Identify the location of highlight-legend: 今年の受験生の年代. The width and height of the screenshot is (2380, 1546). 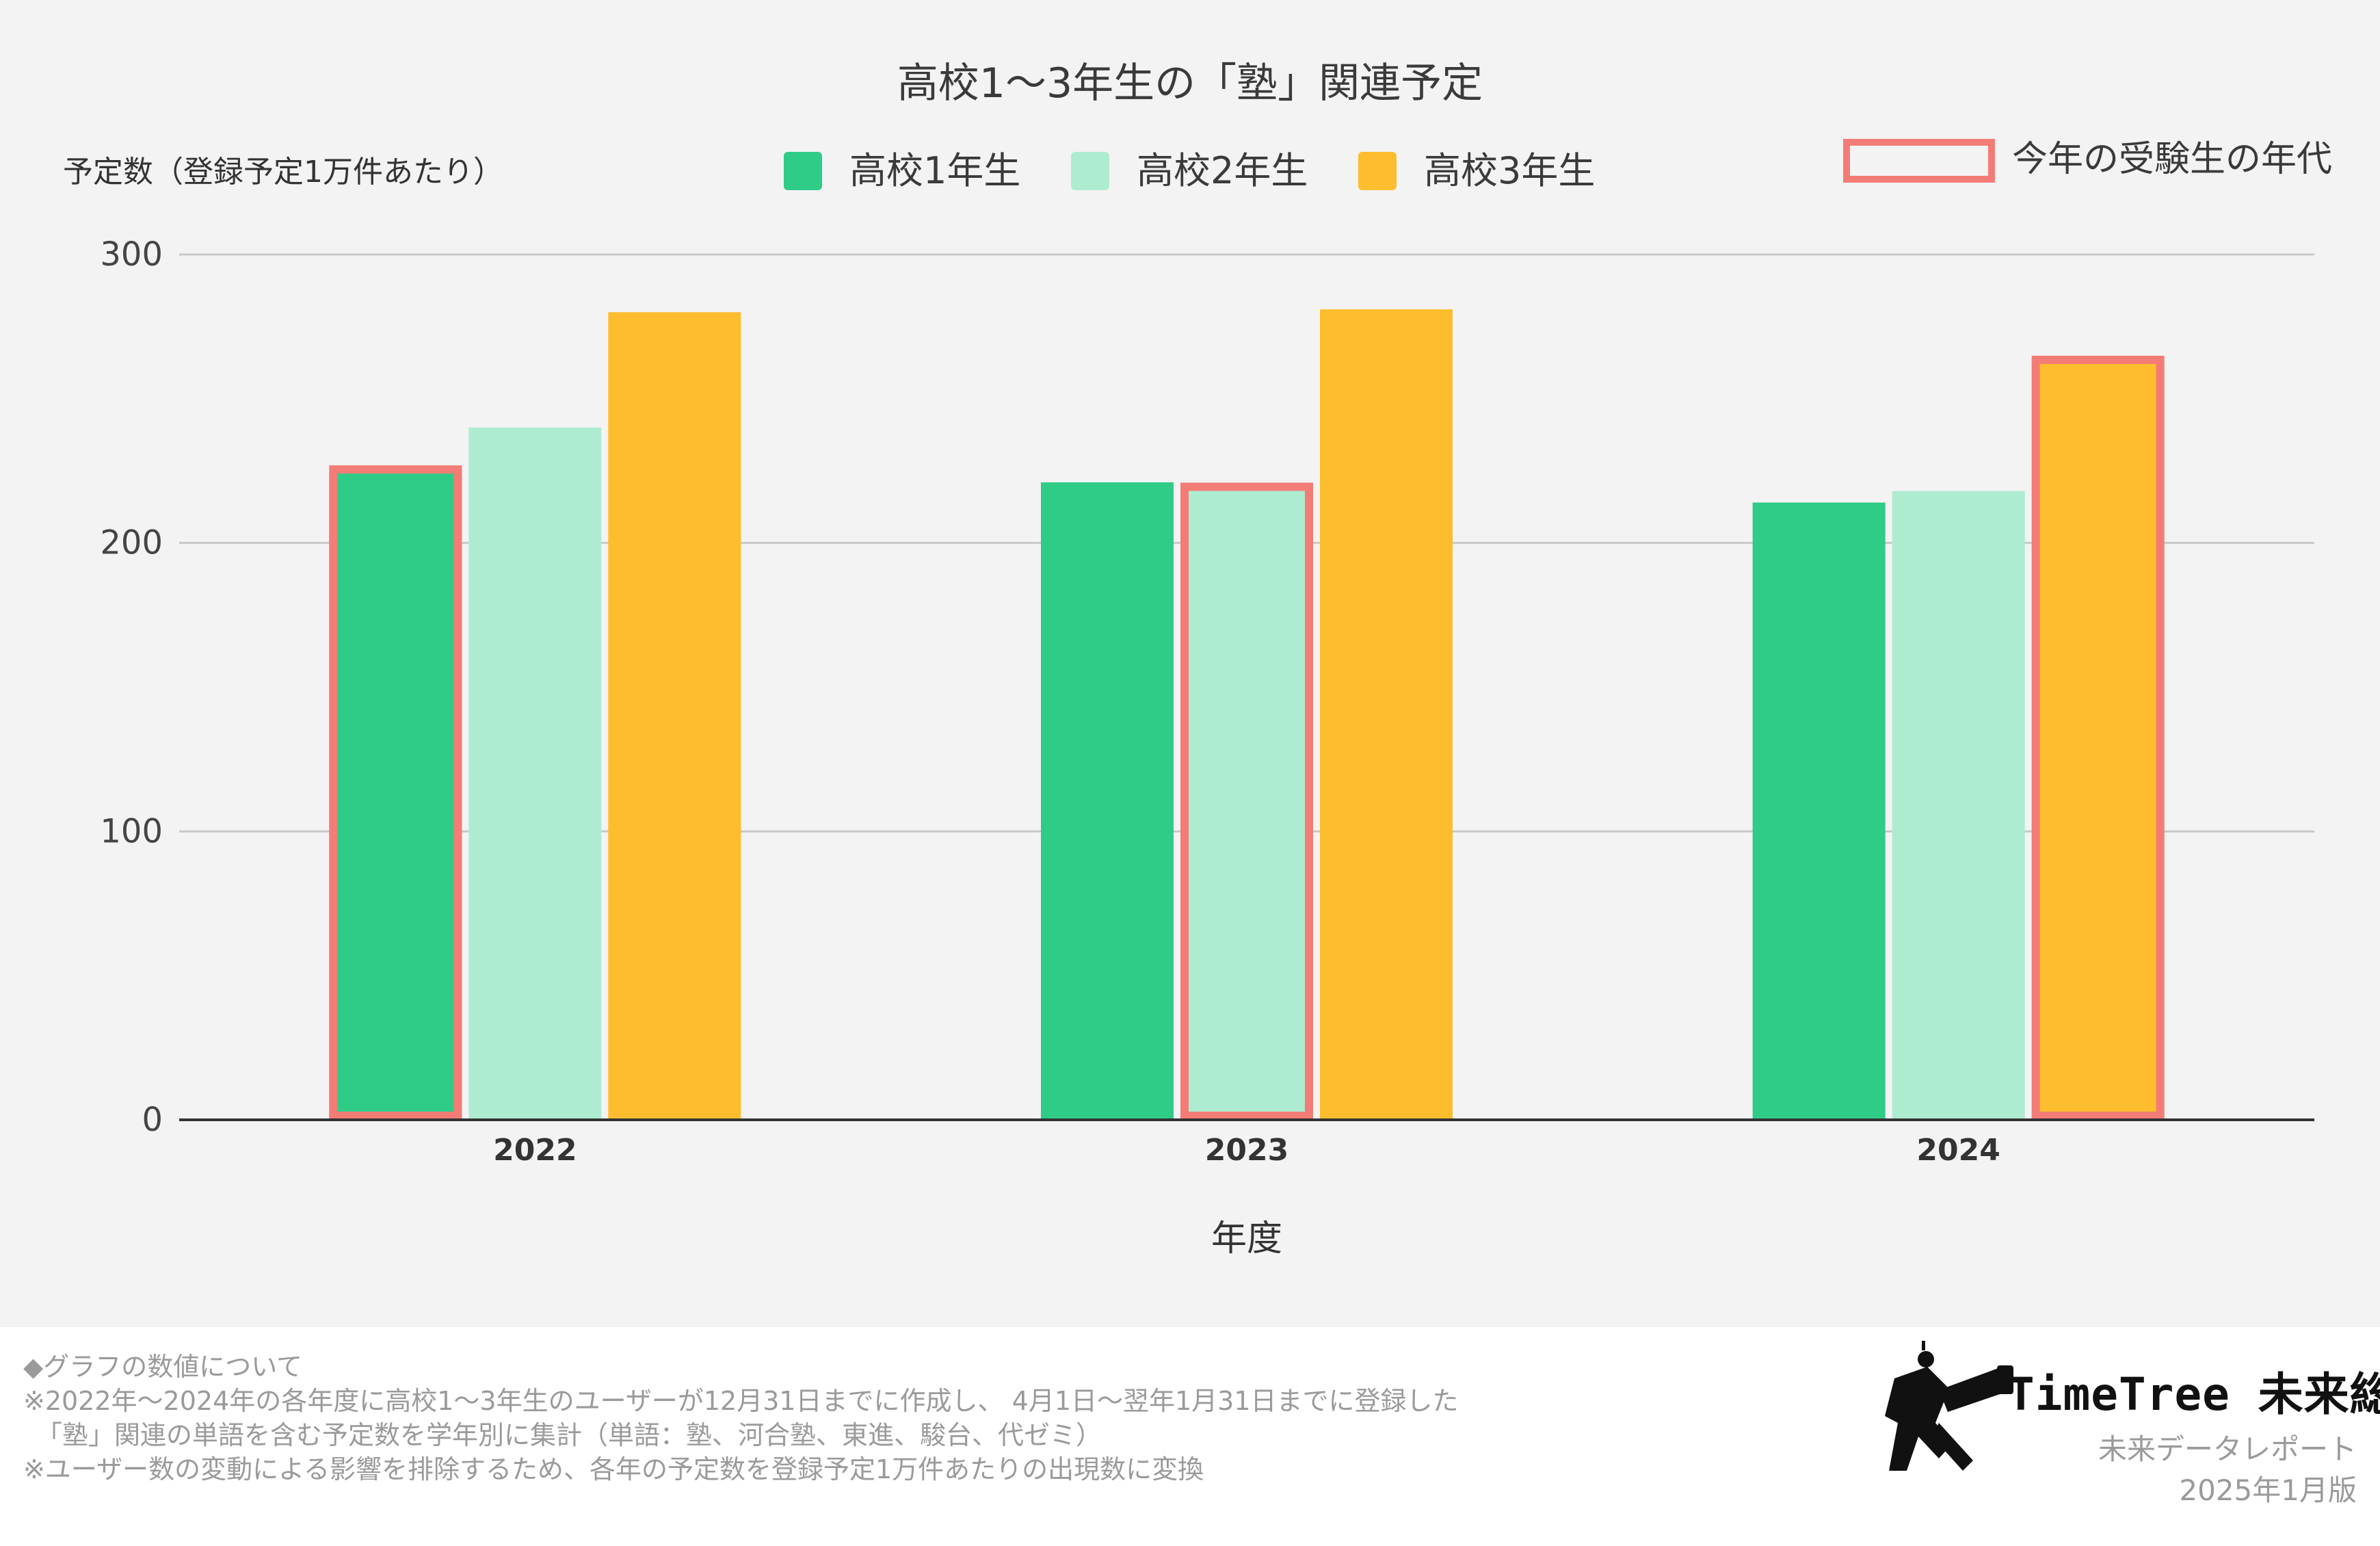
(2087, 161).